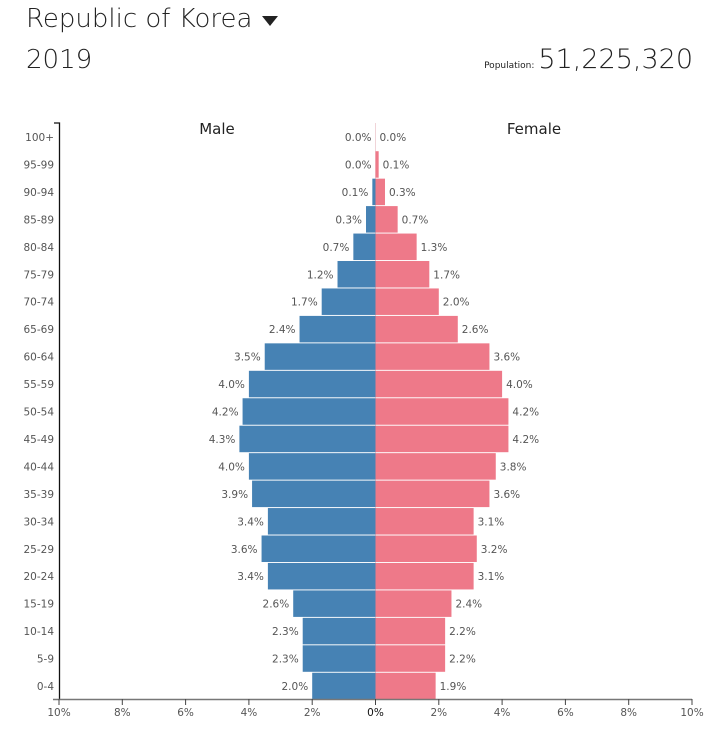 This screenshot has width=707, height=732. I want to click on age-group-label: 40-44, so click(38, 467).